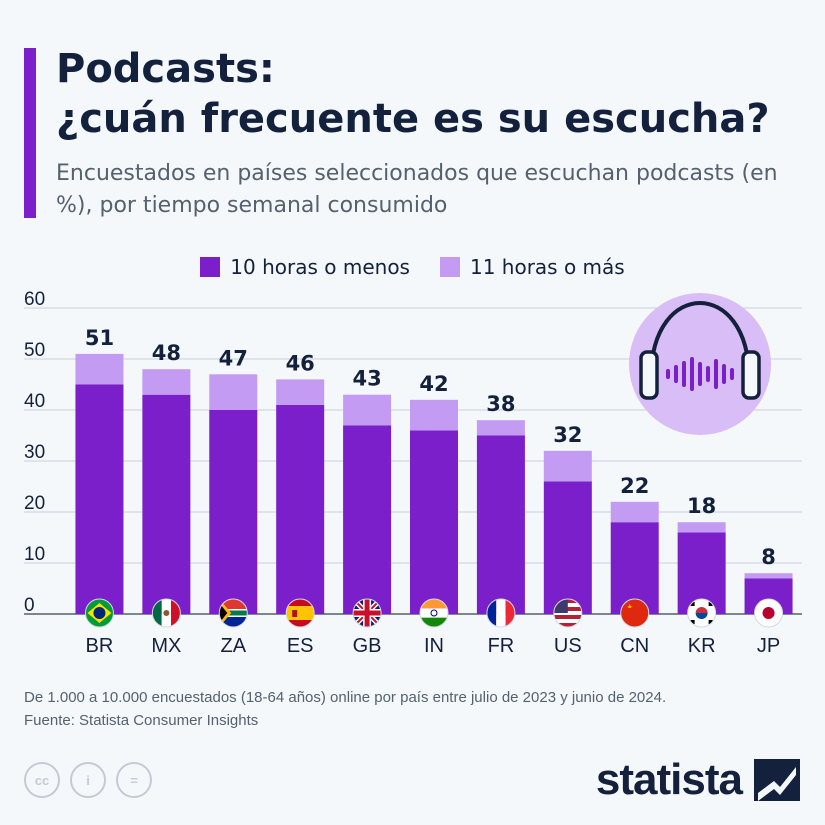 The width and height of the screenshot is (825, 825). What do you see at coordinates (34, 350) in the screenshot?
I see `y-tick-label: 50` at bounding box center [34, 350].